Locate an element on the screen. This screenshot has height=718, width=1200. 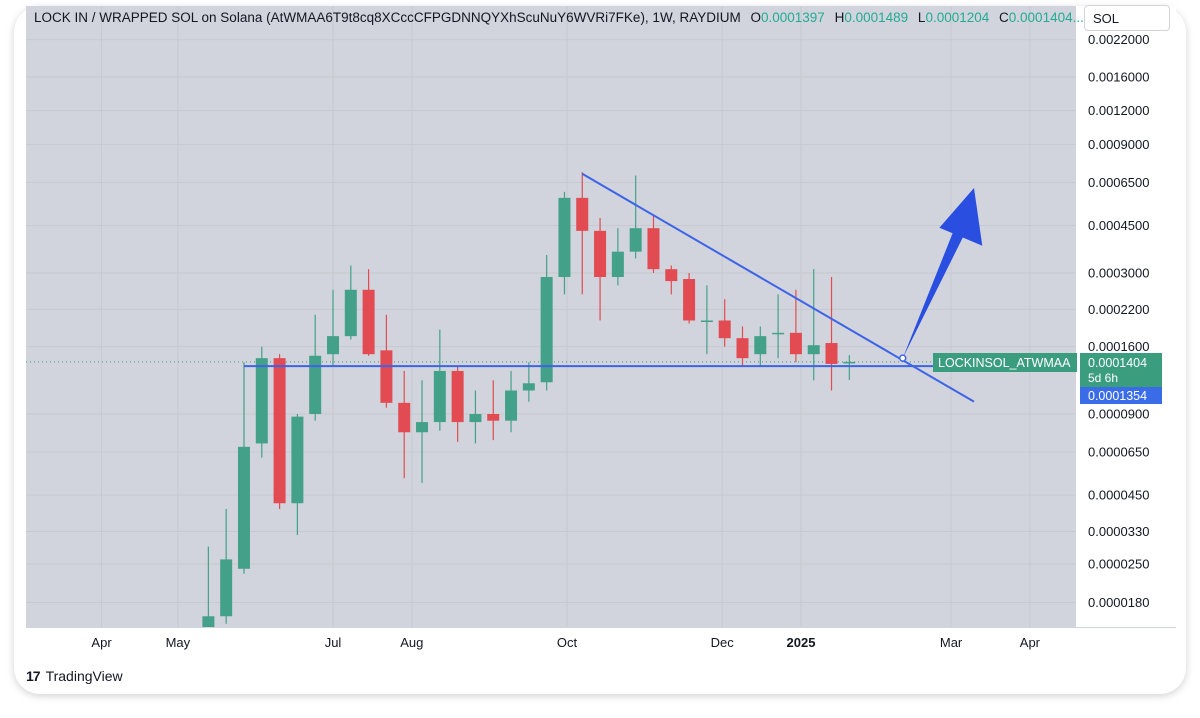
tradingview-brand: 17 TradingView is located at coordinates (74, 676).